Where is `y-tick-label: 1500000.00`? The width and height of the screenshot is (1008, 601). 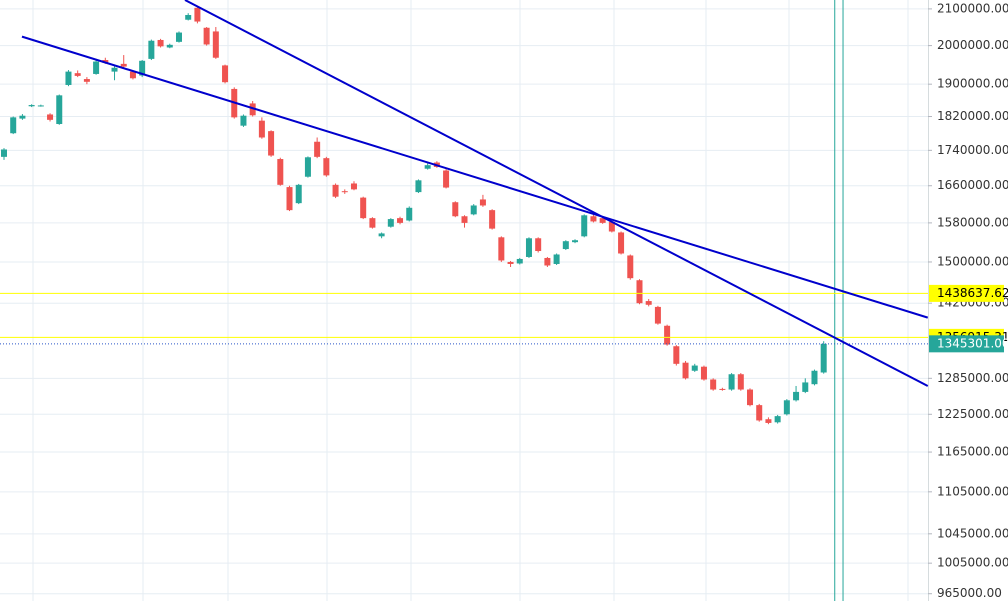
y-tick-label: 1500000.00 is located at coordinates (972, 261).